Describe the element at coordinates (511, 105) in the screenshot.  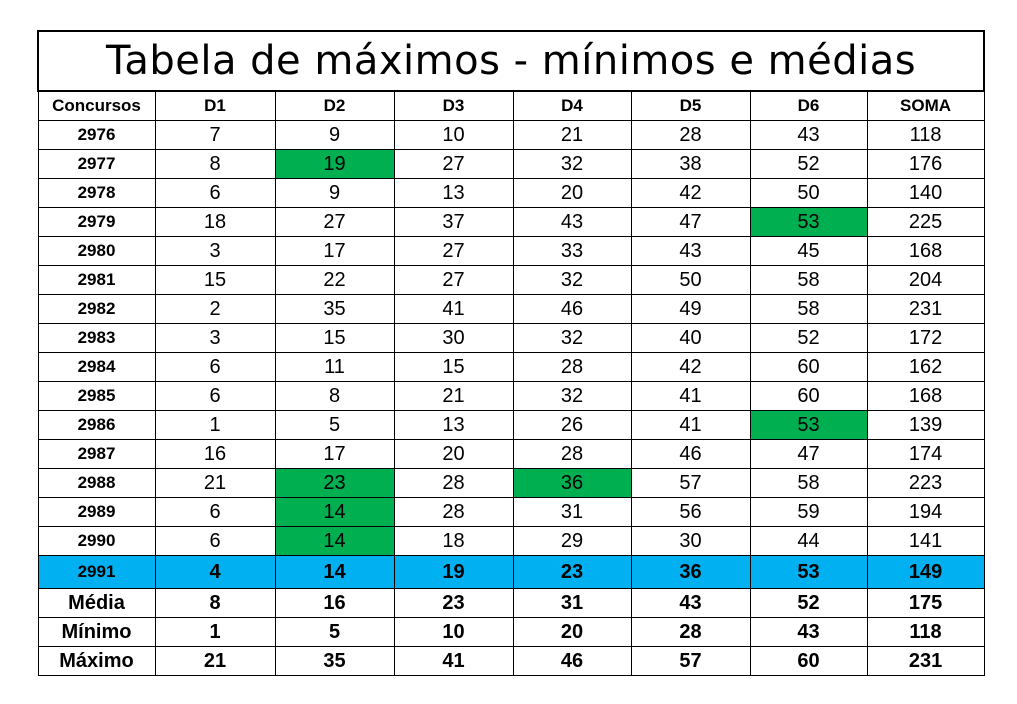
I see `header-row: Concursos D1 D2 D3 D4 D5 D6 SOMA` at that location.